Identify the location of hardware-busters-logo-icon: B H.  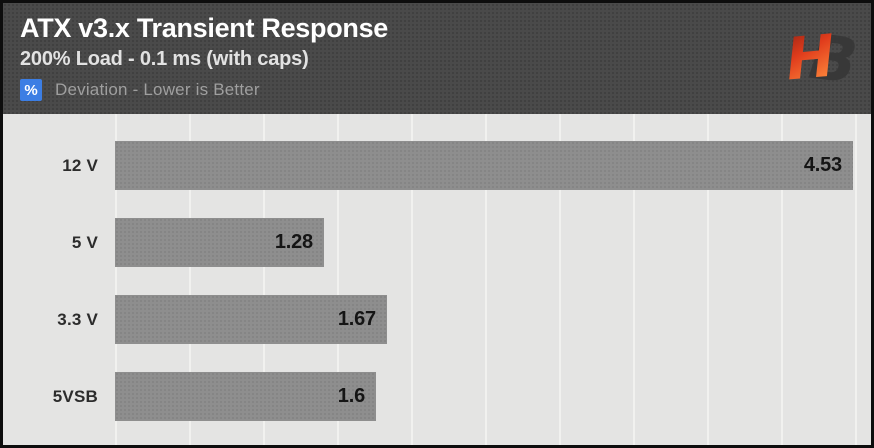
(823, 59).